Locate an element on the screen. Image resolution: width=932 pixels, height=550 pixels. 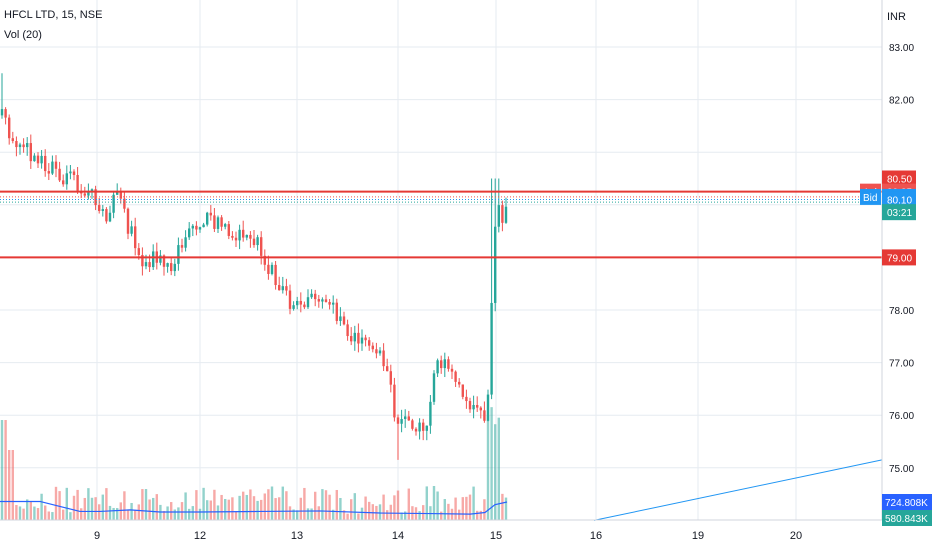
x-tick-label: 13 is located at coordinates (297, 536).